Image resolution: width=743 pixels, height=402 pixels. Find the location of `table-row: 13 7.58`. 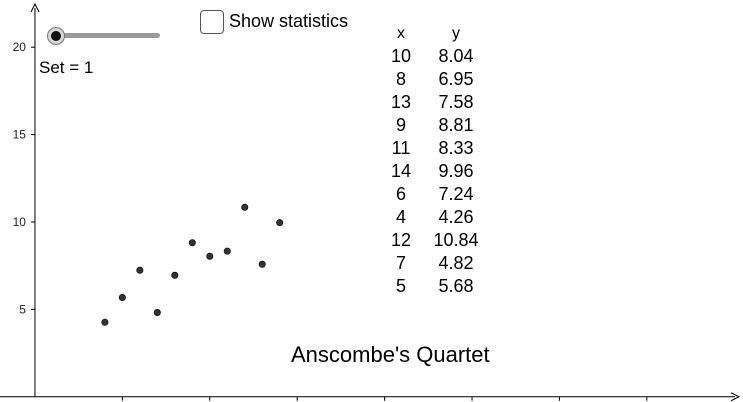

table-row: 13 7.58 is located at coordinates (436, 102).